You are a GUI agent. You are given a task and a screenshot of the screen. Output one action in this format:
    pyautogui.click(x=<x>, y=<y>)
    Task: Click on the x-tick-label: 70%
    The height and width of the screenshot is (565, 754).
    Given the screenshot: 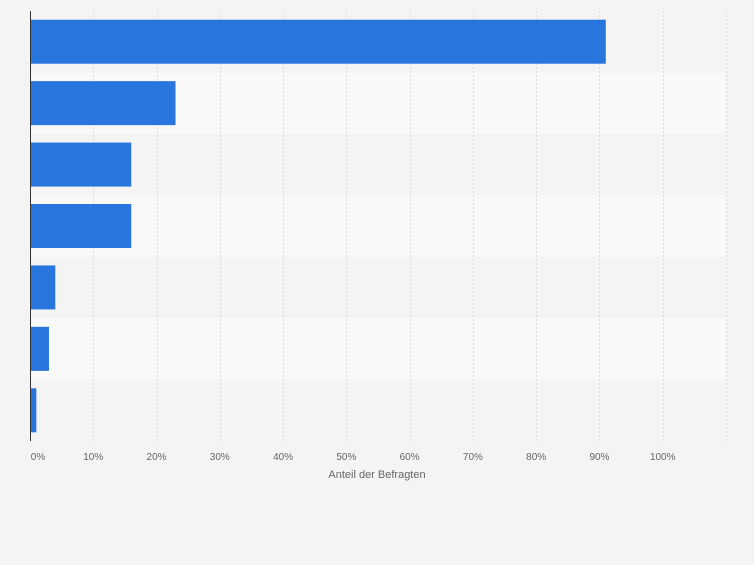 What is the action you would take?
    pyautogui.click(x=473, y=457)
    